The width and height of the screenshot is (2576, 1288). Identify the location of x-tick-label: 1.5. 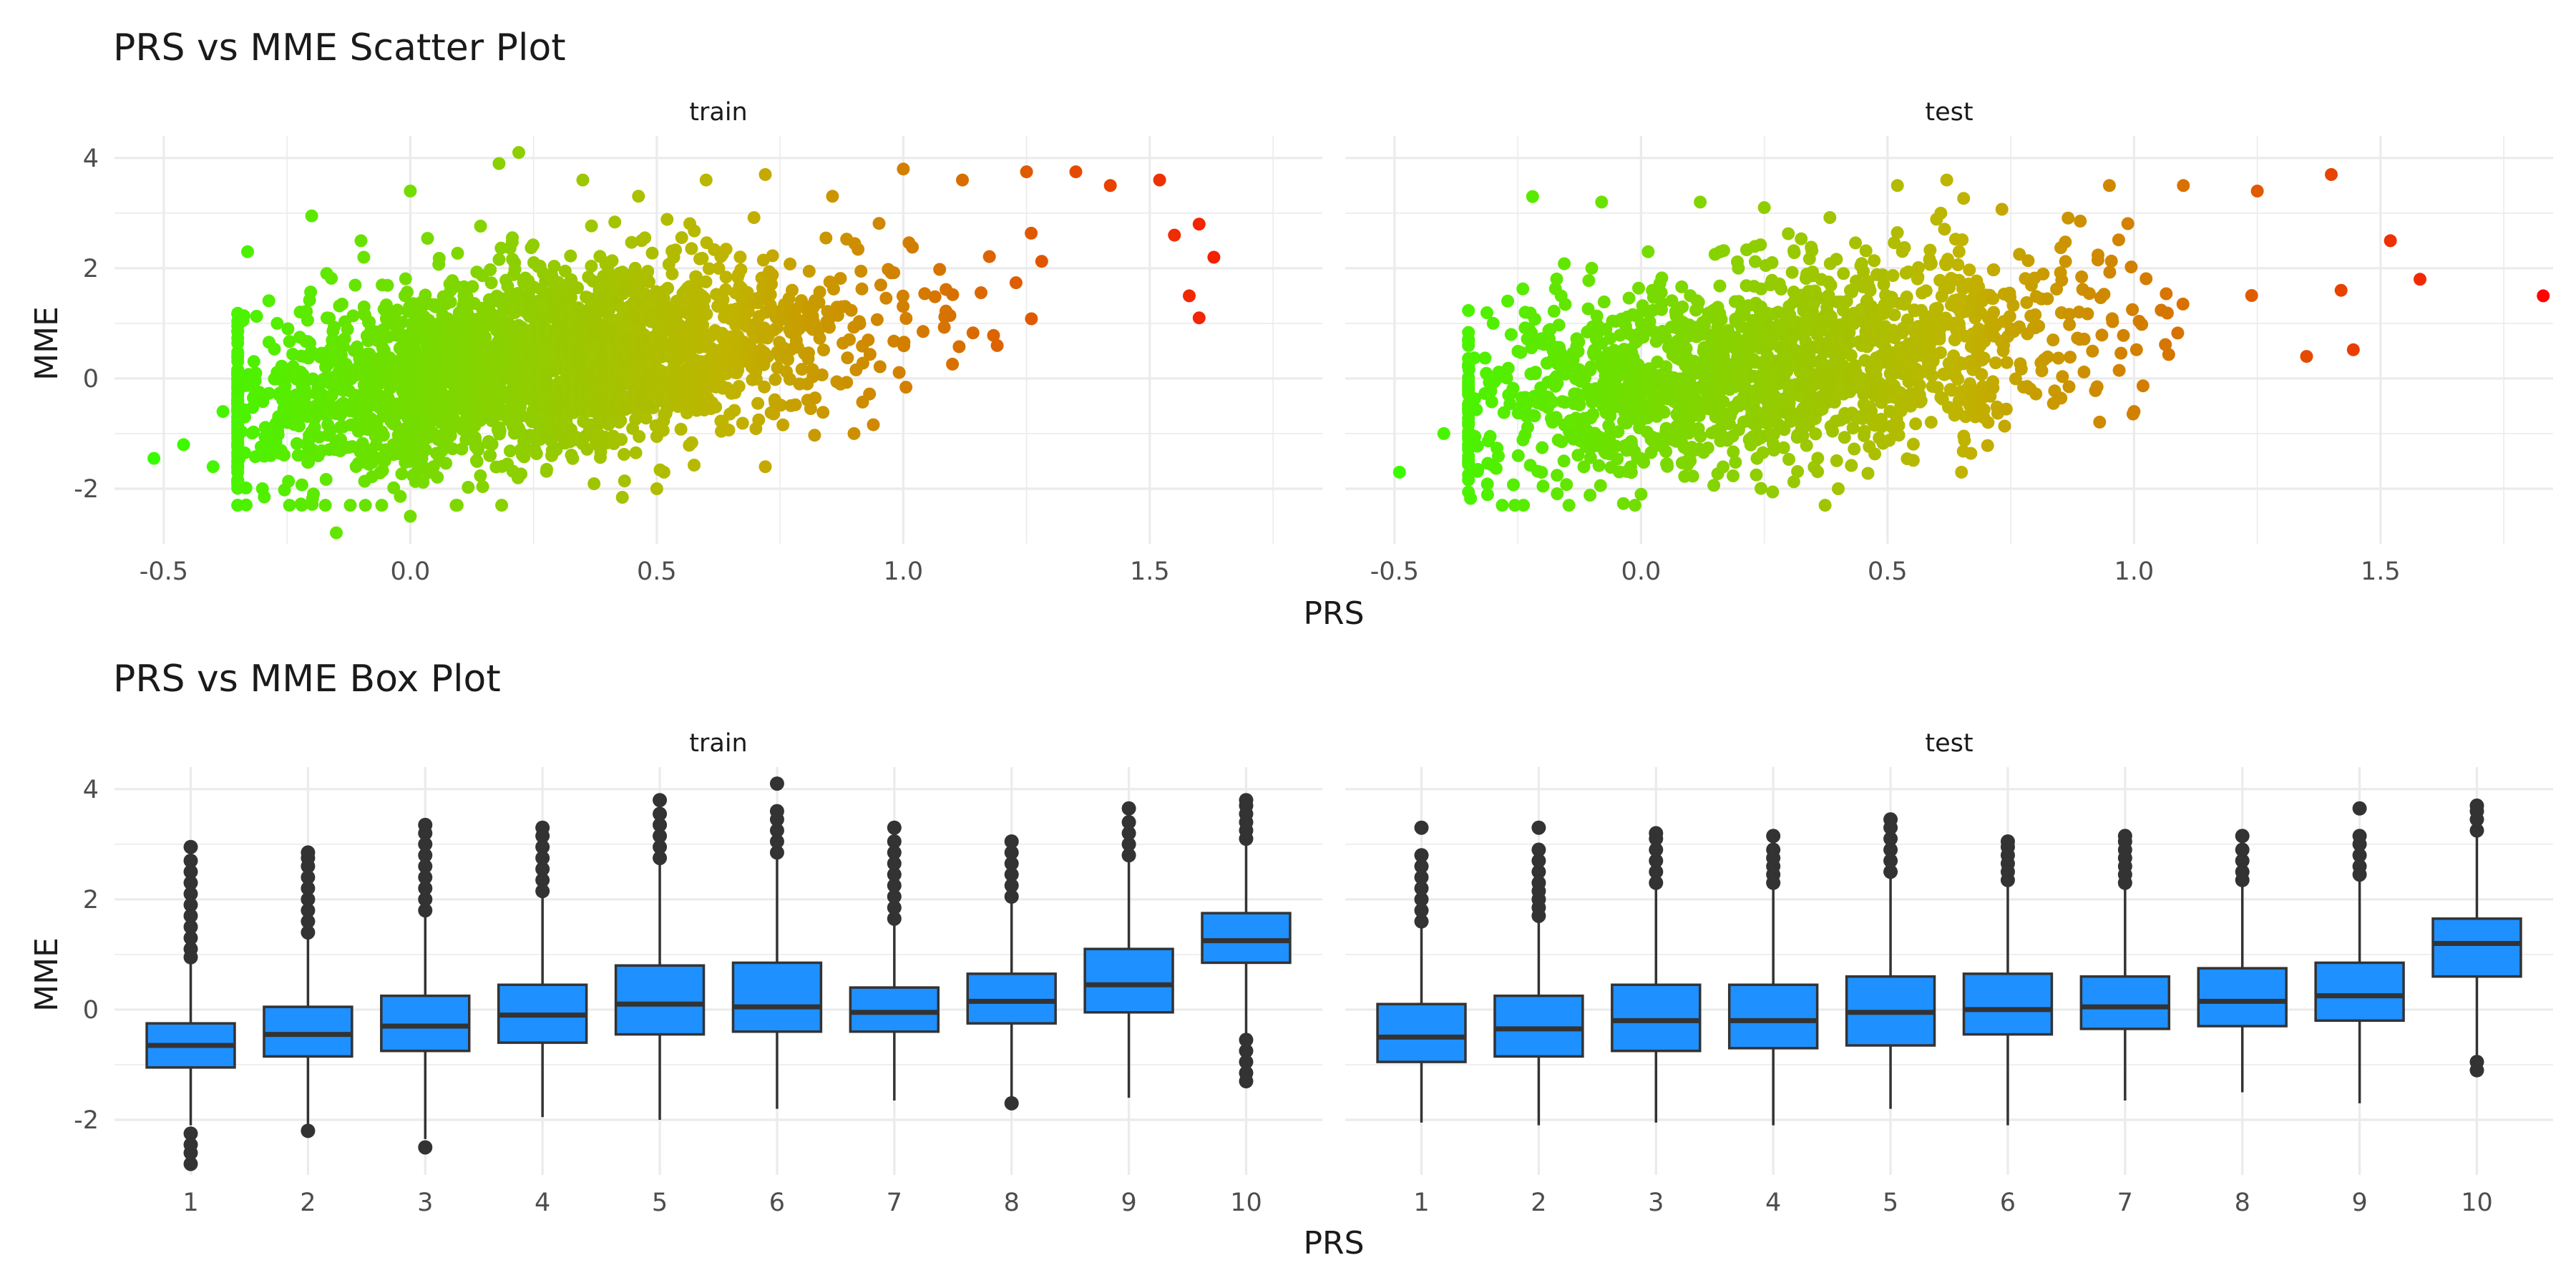
(1150, 571).